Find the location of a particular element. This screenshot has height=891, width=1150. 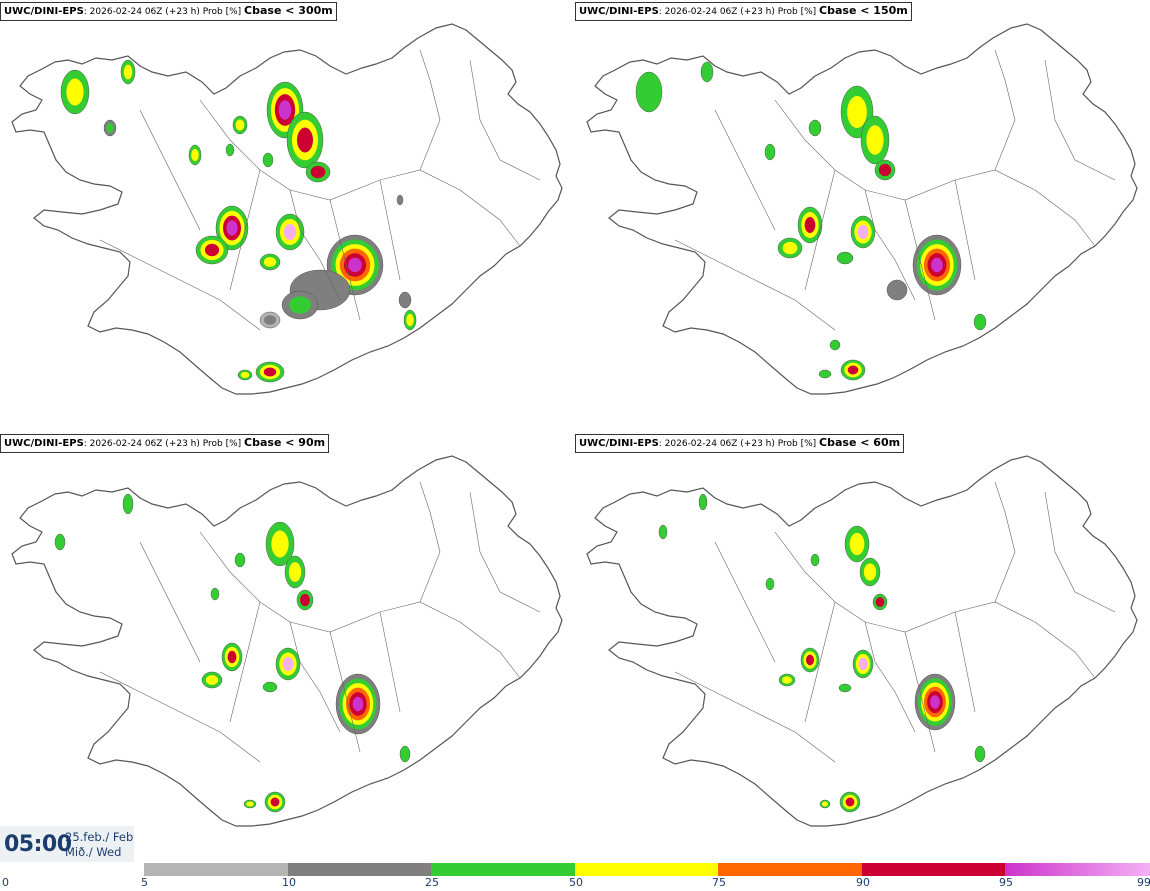

valid-date-line1: 25.feb./ Feb is located at coordinates (99, 837).